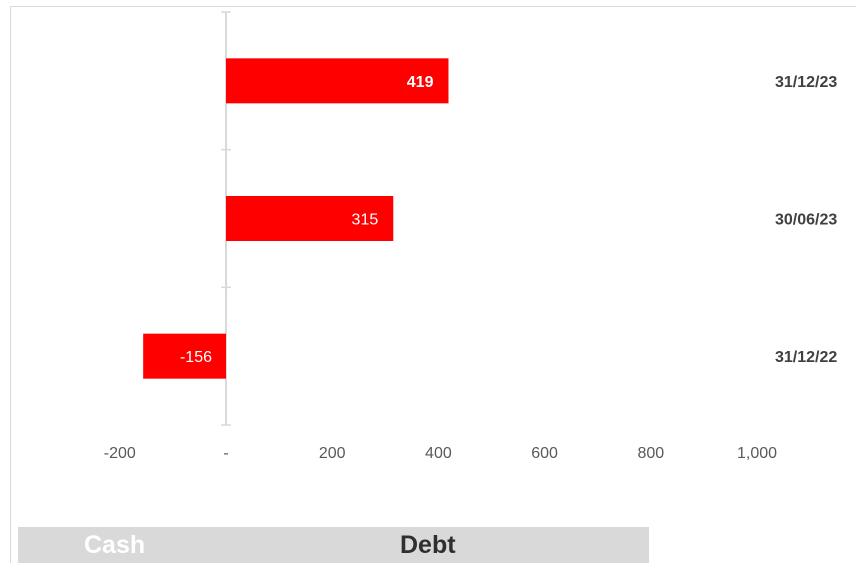 The height and width of the screenshot is (563, 856). What do you see at coordinates (757, 453) in the screenshot?
I see `x-tick-label-7: 1,000` at bounding box center [757, 453].